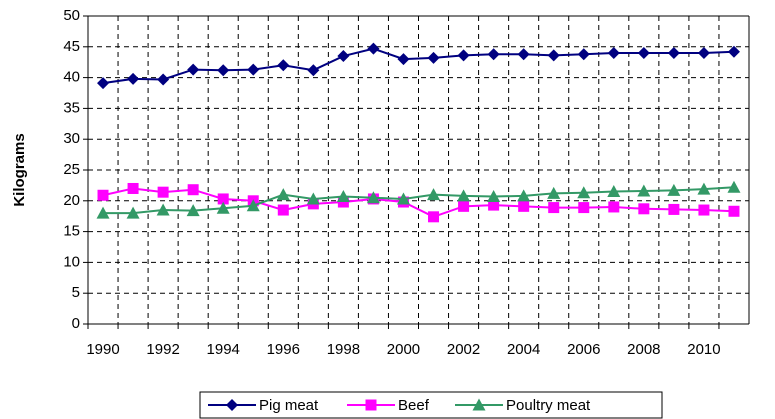  Describe the element at coordinates (643, 349) in the screenshot. I see `x-tick-label: 2008` at that location.